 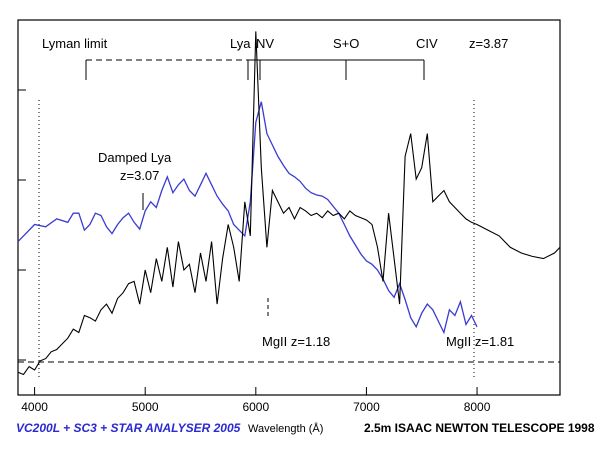 I want to click on footer-right-label: 2.5m ISAAC NEWTON TELESCOPE 1998, so click(x=479, y=428).